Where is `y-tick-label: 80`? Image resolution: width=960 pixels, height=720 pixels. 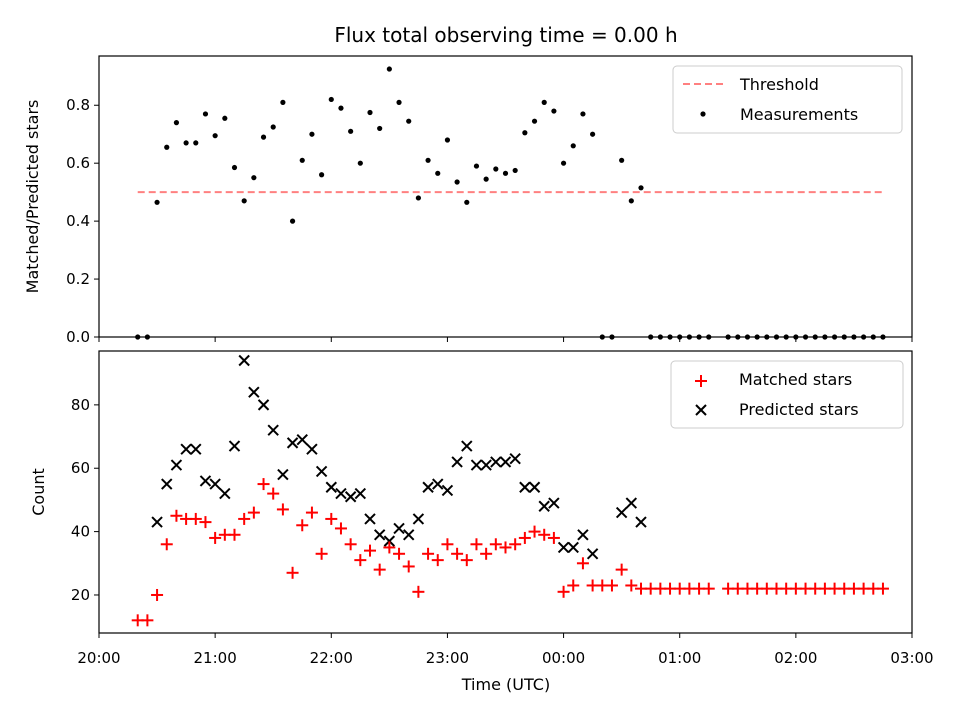 y-tick-label: 80 is located at coordinates (80, 405).